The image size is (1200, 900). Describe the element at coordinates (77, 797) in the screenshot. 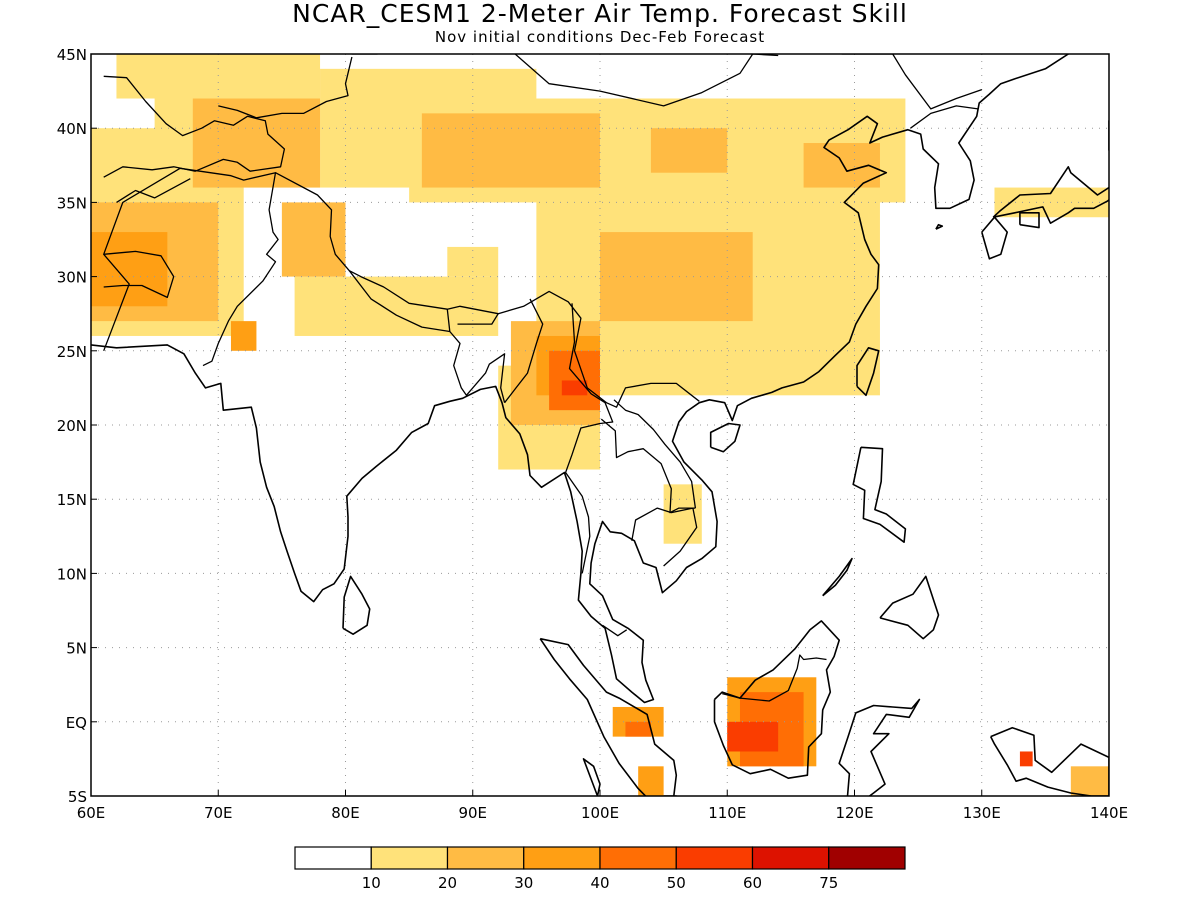

I see `lat-tick-label: 5S` at that location.